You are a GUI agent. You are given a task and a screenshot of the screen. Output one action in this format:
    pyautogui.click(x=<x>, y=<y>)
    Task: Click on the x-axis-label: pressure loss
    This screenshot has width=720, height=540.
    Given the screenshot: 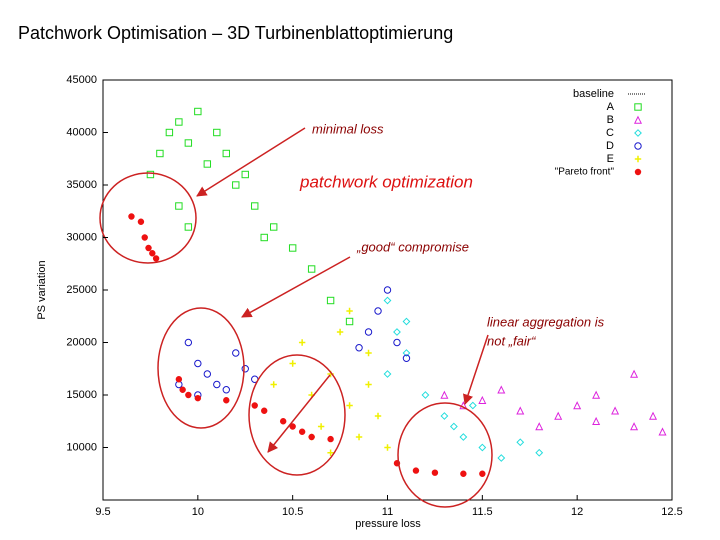 What is the action you would take?
    pyautogui.click(x=388, y=524)
    